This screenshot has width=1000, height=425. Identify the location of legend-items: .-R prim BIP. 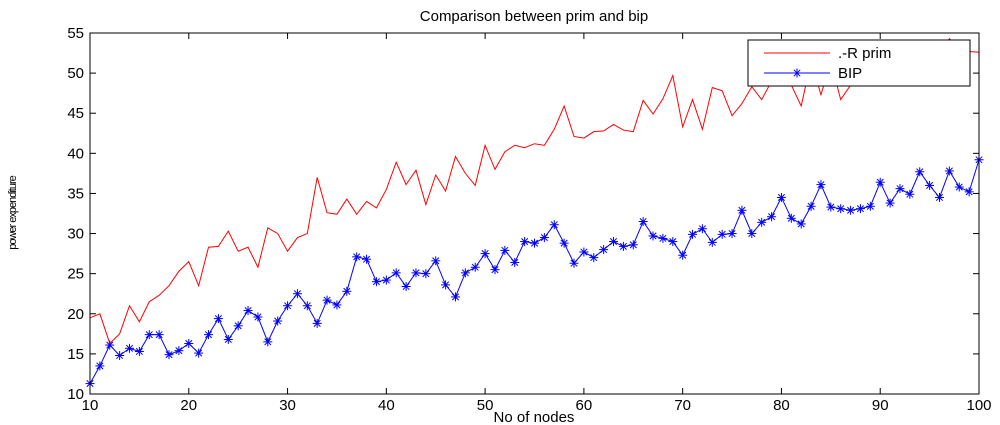
(827, 63).